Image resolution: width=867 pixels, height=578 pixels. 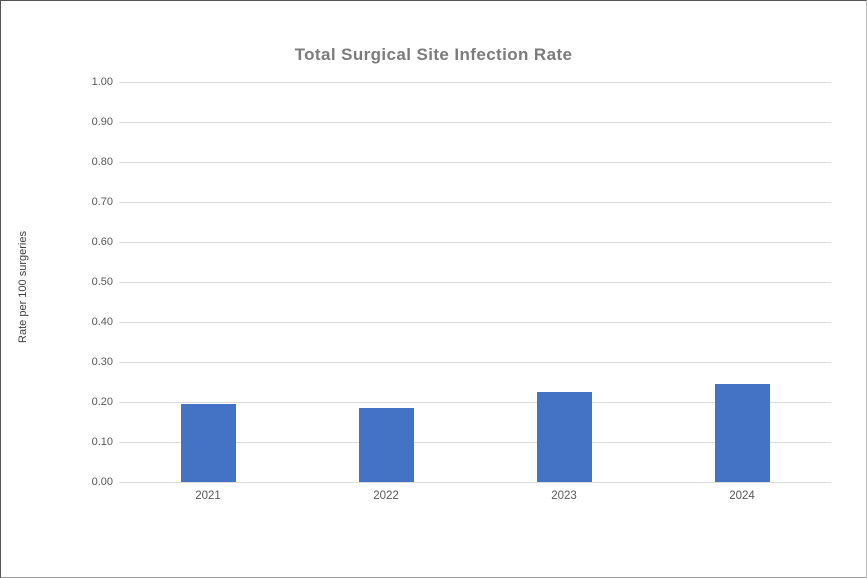 What do you see at coordinates (23, 287) in the screenshot?
I see `y-axis-title: Rate per 100 surgeries` at bounding box center [23, 287].